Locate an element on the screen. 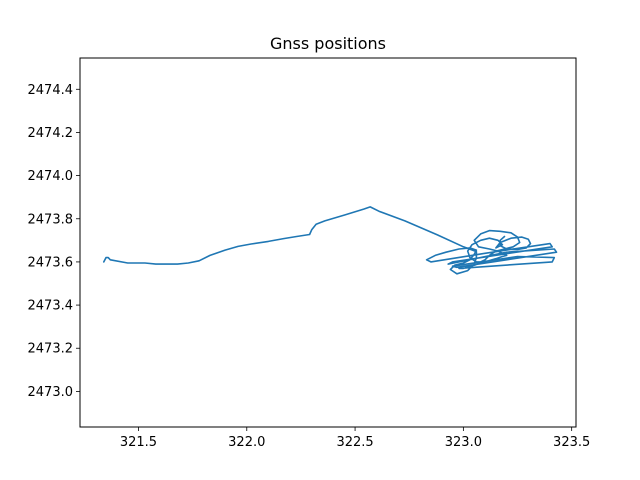 This screenshot has width=640, height=480. series-layer is located at coordinates (330, 240).